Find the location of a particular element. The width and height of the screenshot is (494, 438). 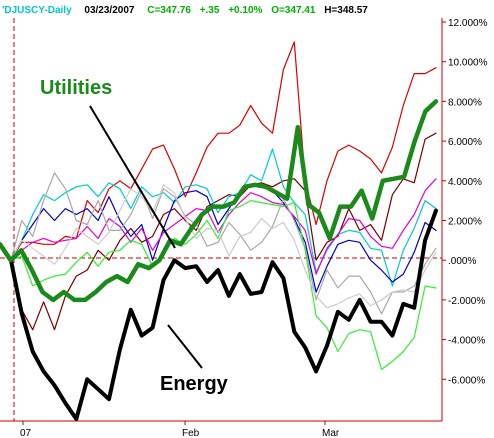

header-pct: +0.10% is located at coordinates (245, 10).